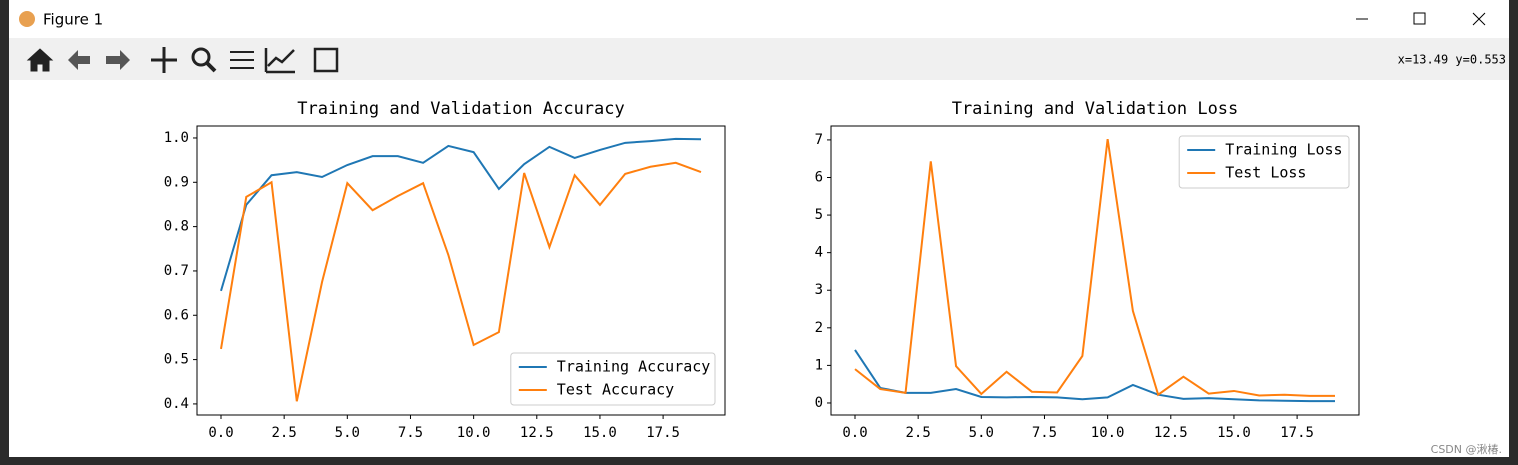 The width and height of the screenshot is (1518, 465). Describe the element at coordinates (819, 177) in the screenshot. I see `y-tick-label: 6` at that location.